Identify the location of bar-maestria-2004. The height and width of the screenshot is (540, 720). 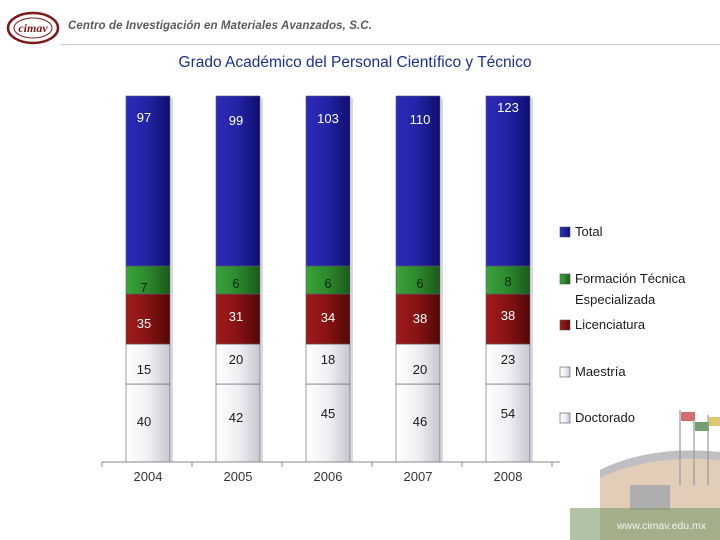
(148, 364).